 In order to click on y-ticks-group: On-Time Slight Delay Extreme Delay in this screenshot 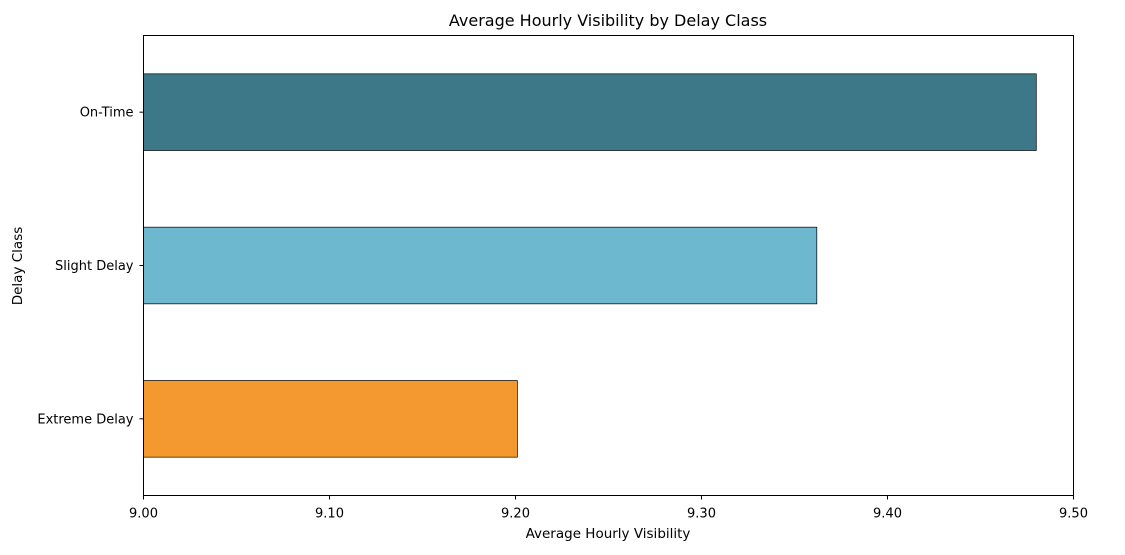, I will do `click(90, 266)`.